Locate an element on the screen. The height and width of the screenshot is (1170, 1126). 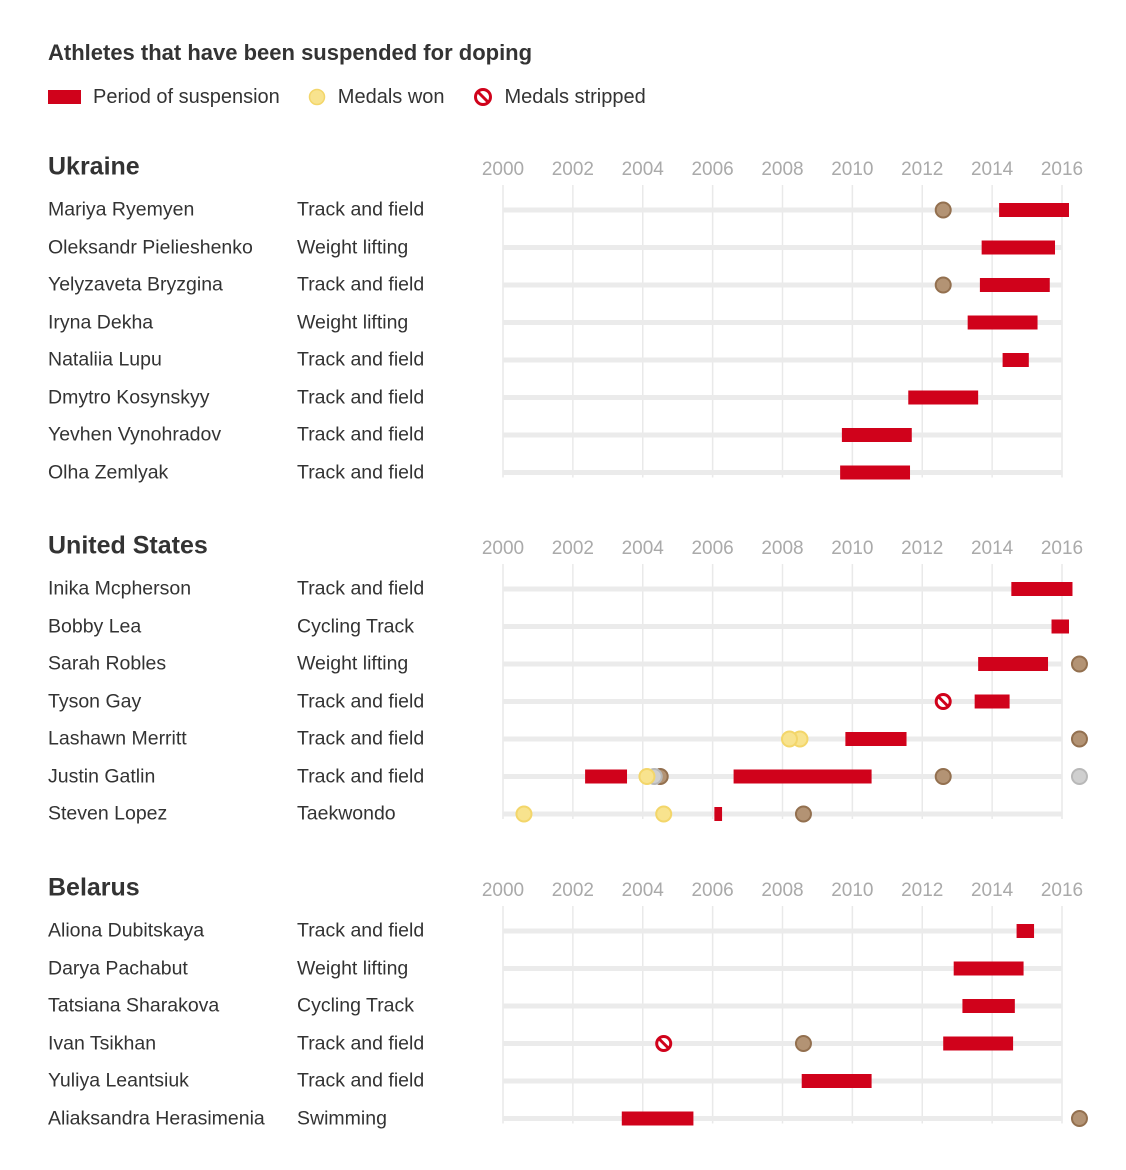
legend-won-label: Medals won is located at coordinates (391, 96).